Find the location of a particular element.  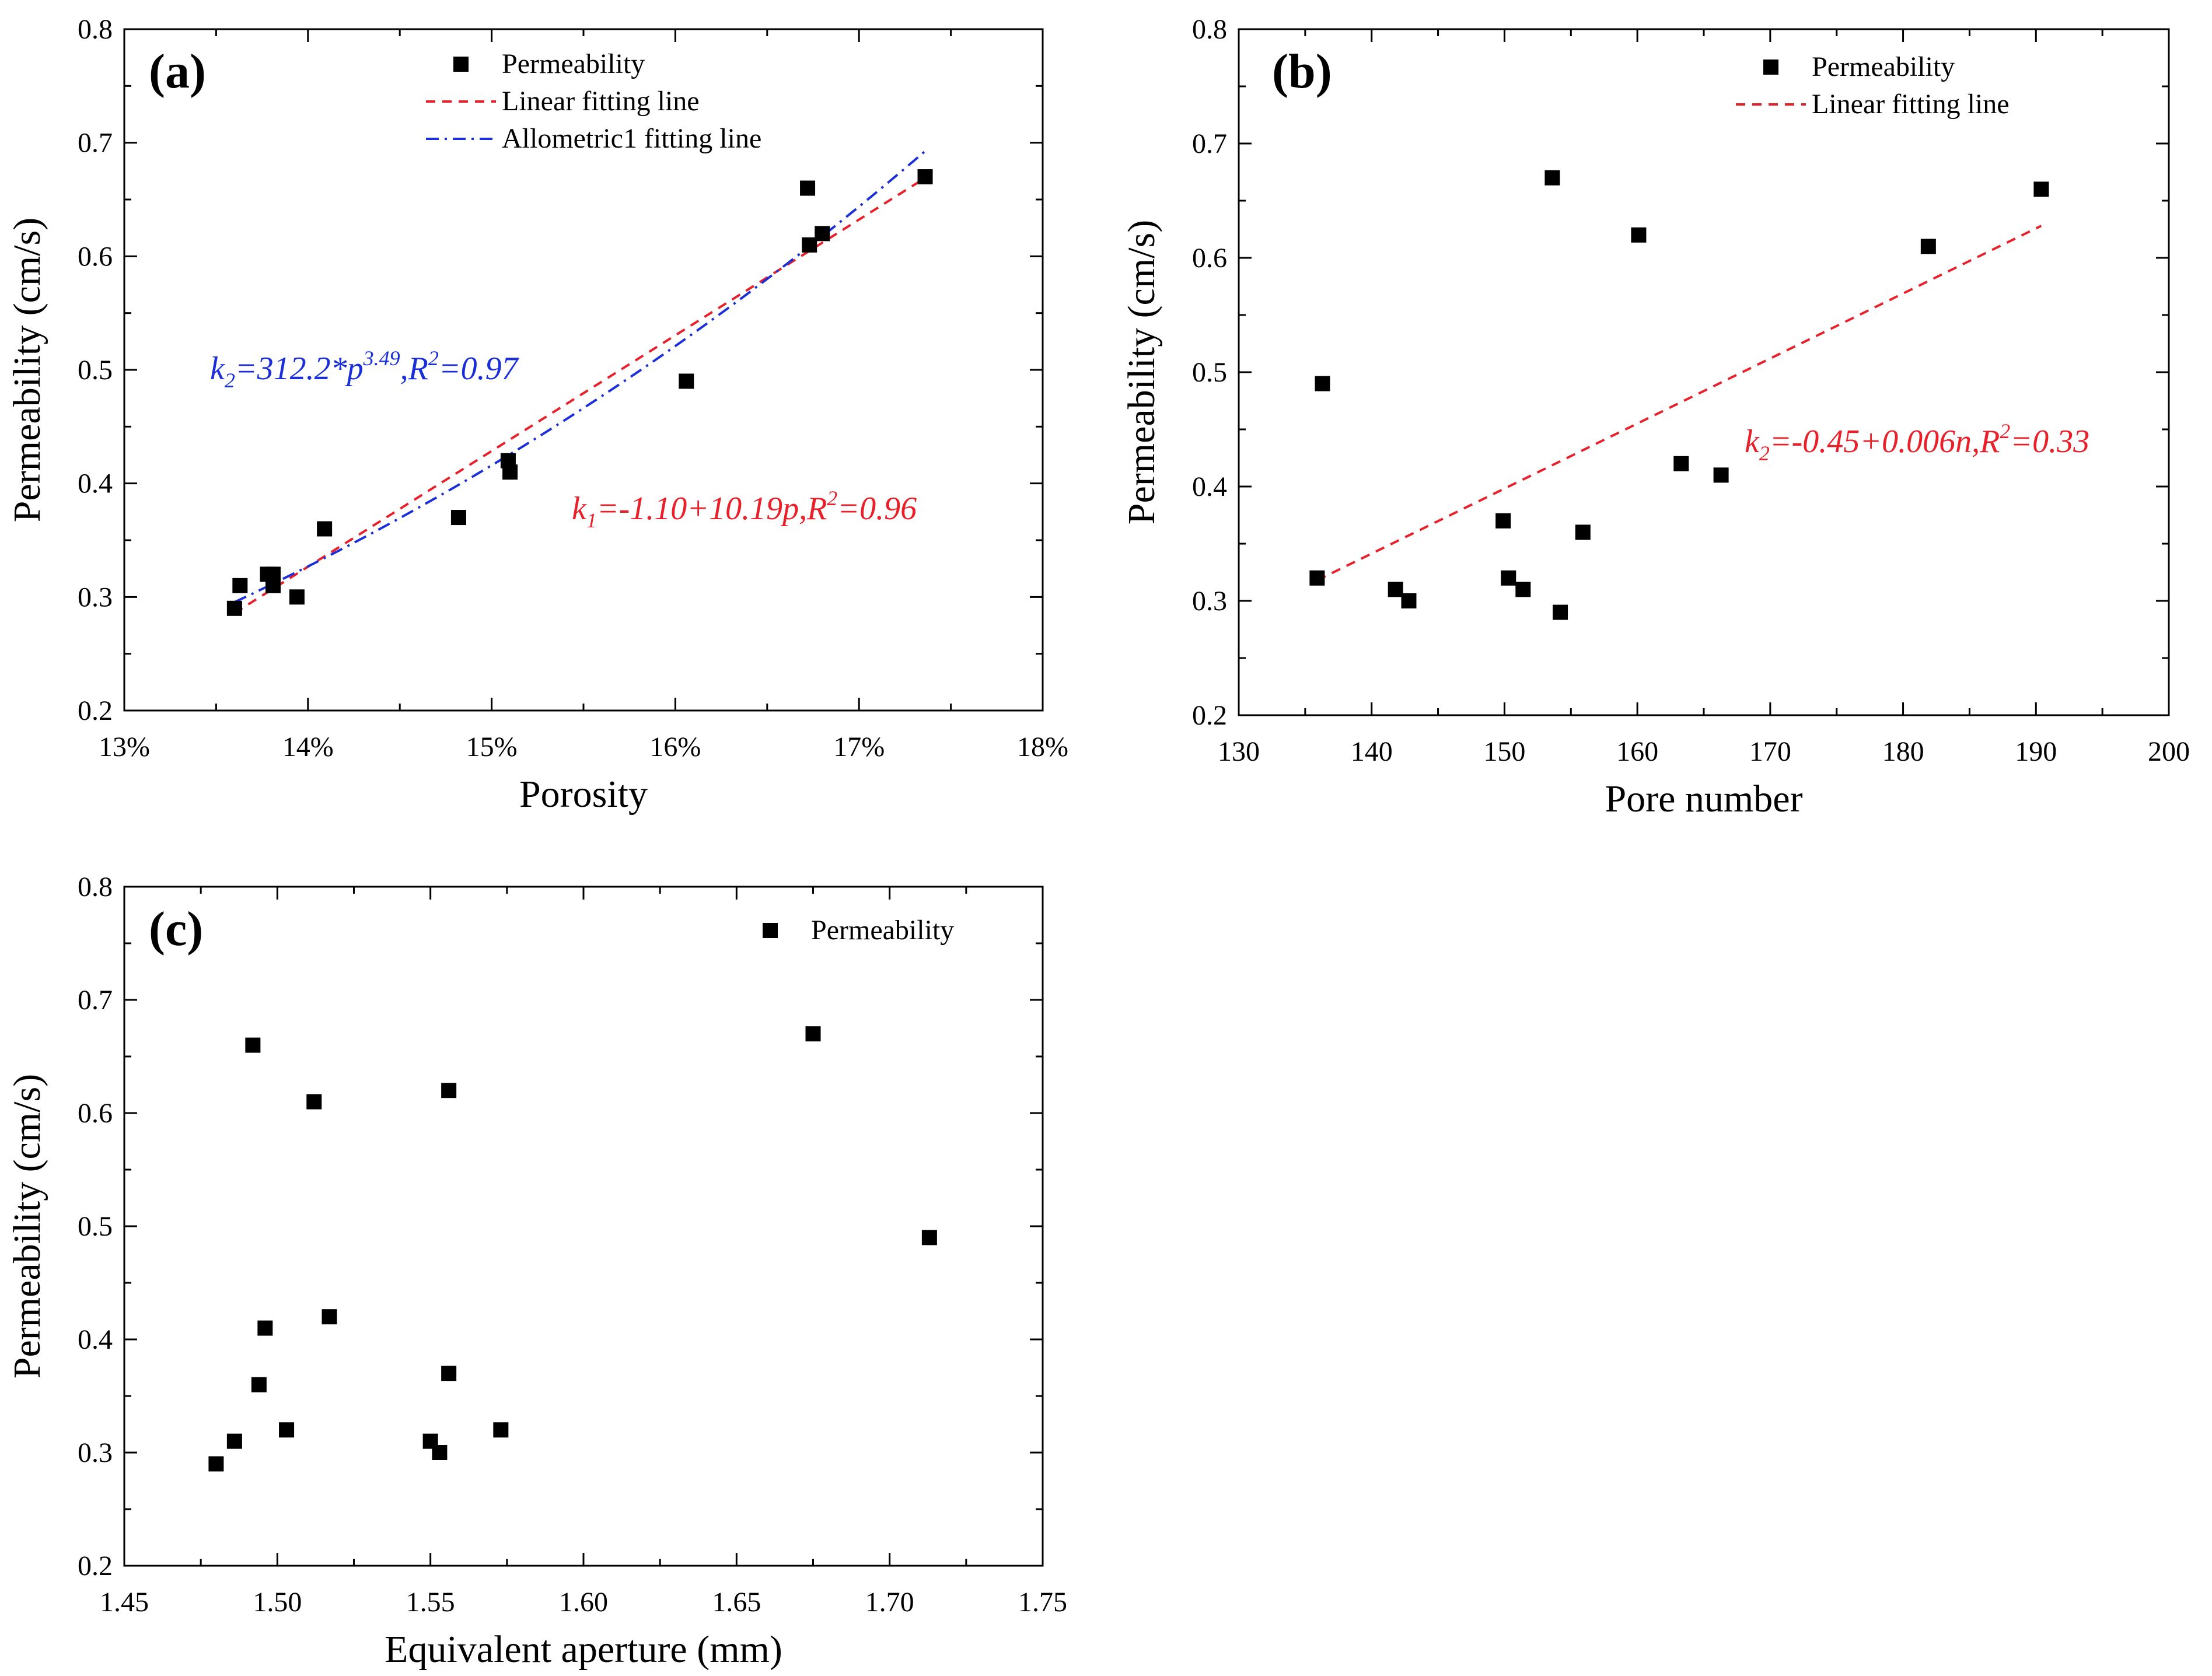

x-tick-label: 200 is located at coordinates (2169, 751).